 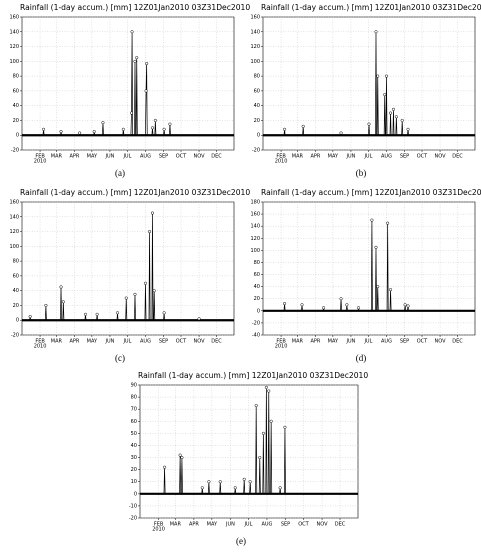 I want to click on y-tick-label: 90, so click(x=134, y=386).